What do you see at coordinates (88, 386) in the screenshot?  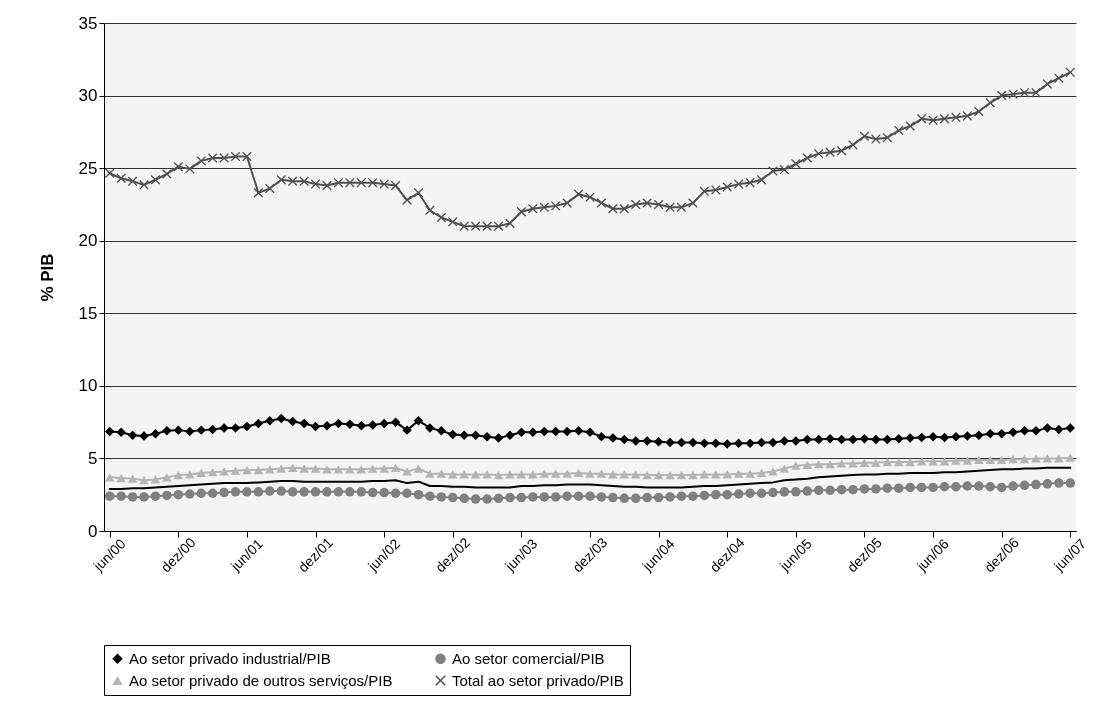 I see `y-tick-label: 10` at bounding box center [88, 386].